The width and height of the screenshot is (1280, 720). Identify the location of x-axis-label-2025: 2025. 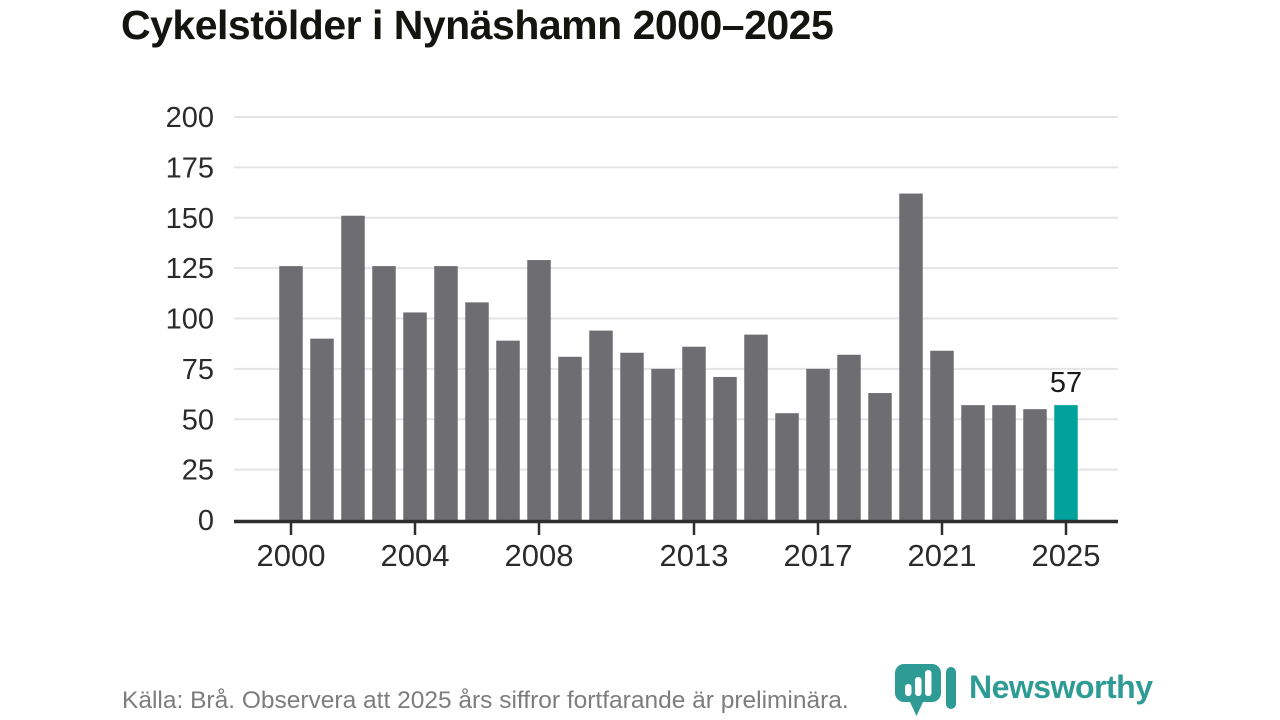
(1066, 555).